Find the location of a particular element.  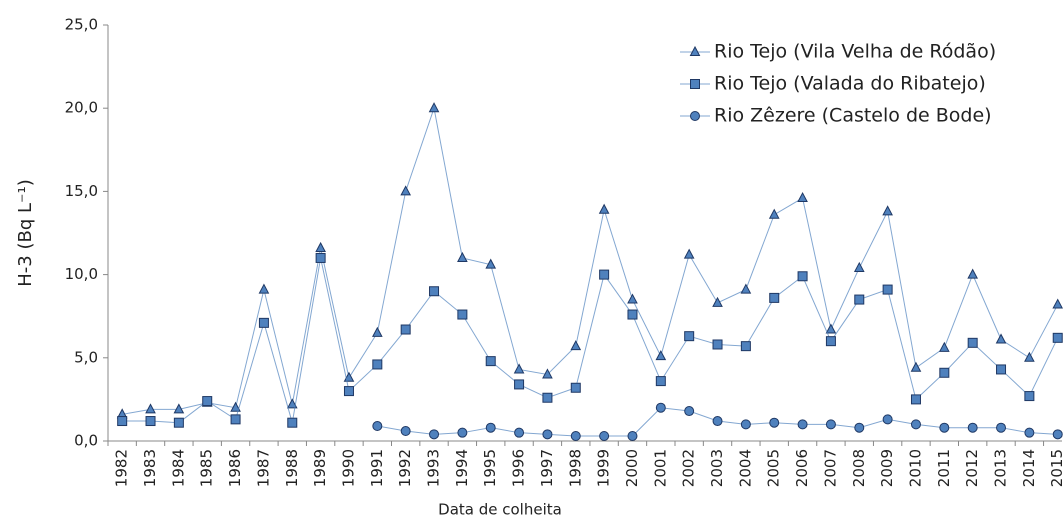

legend-label: Rio Tejo (Vila Velha de Ródão) is located at coordinates (855, 52).